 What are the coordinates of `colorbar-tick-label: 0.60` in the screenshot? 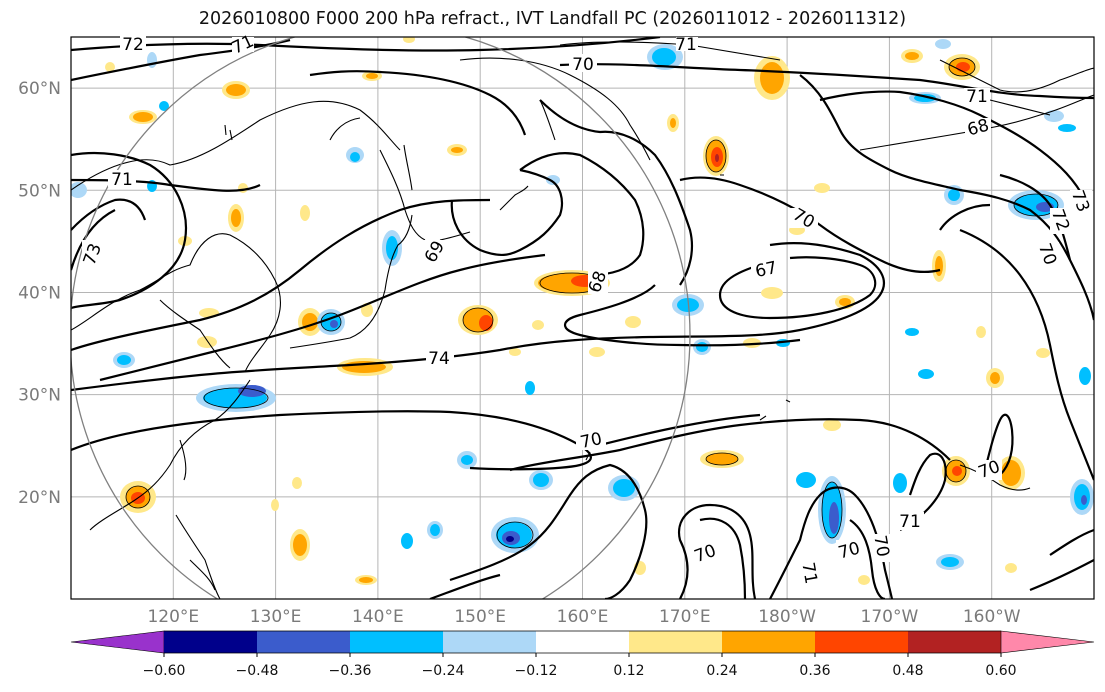 It's located at (1000, 671).